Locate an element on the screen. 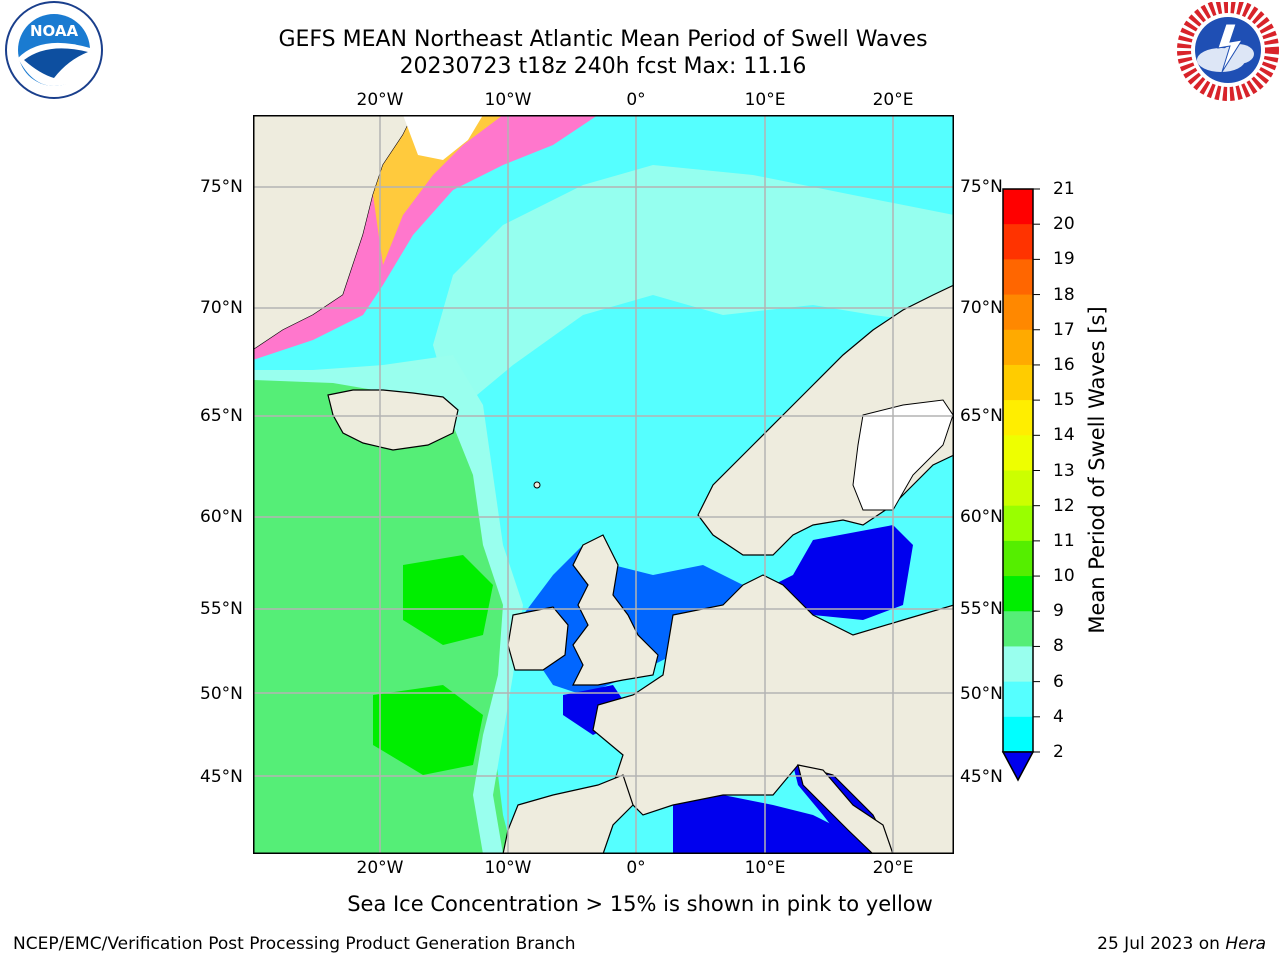  colorbar-tick-label: 6 is located at coordinates (1058, 681).